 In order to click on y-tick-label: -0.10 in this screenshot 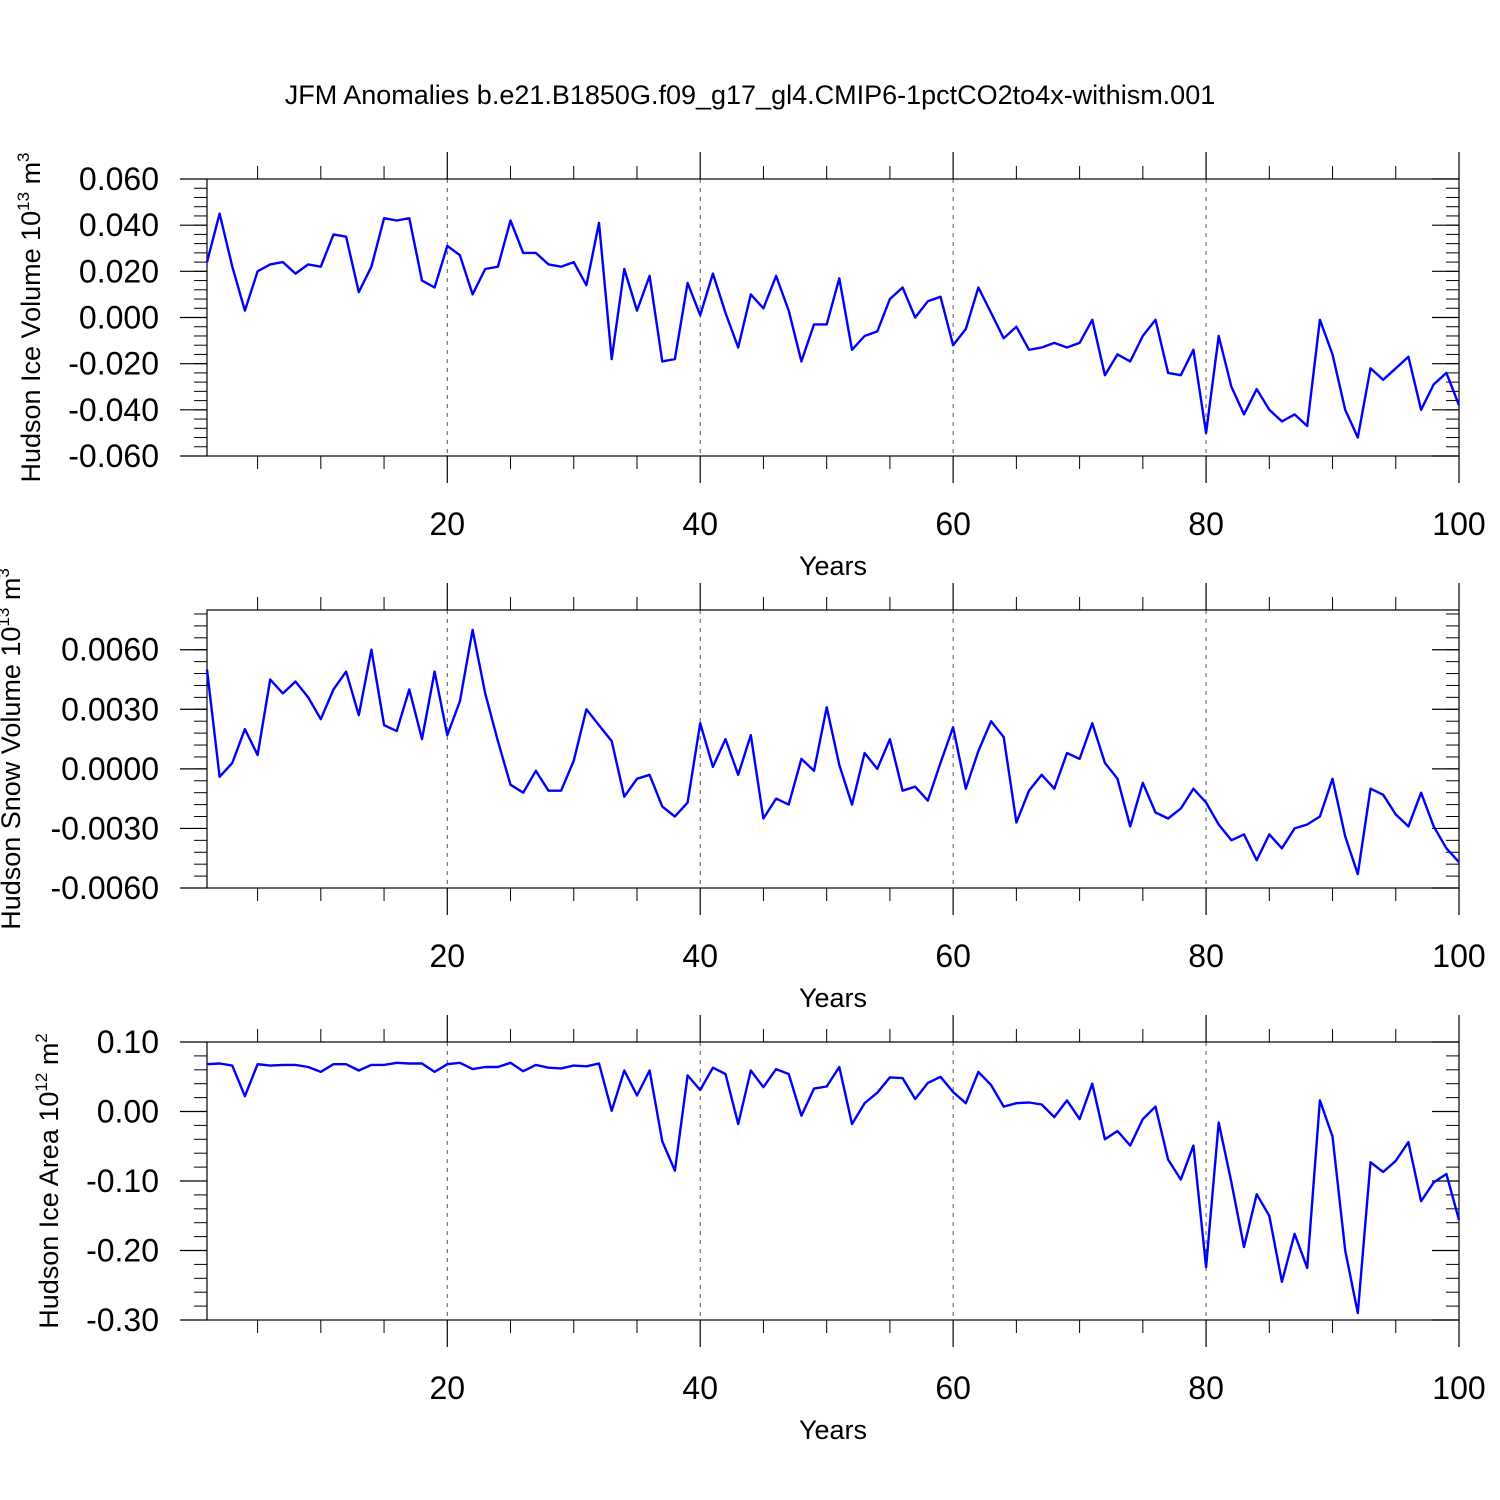, I will do `click(122, 1181)`.